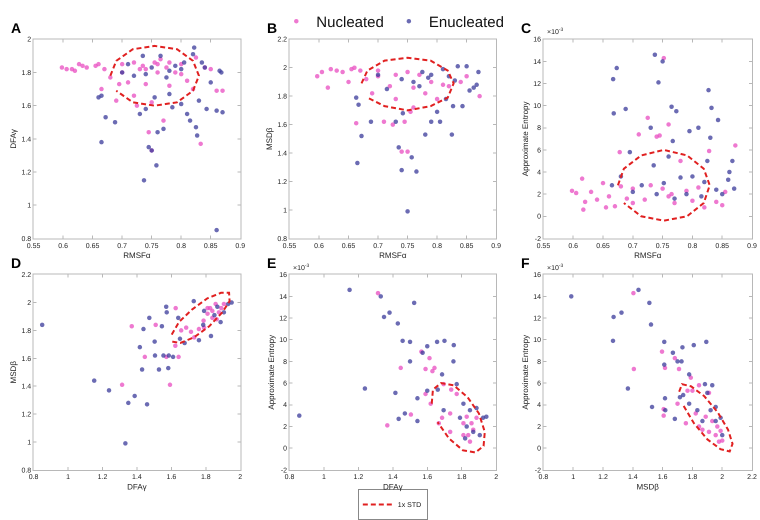  Describe the element at coordinates (16, 28) in the screenshot. I see `chart-title: A` at that location.